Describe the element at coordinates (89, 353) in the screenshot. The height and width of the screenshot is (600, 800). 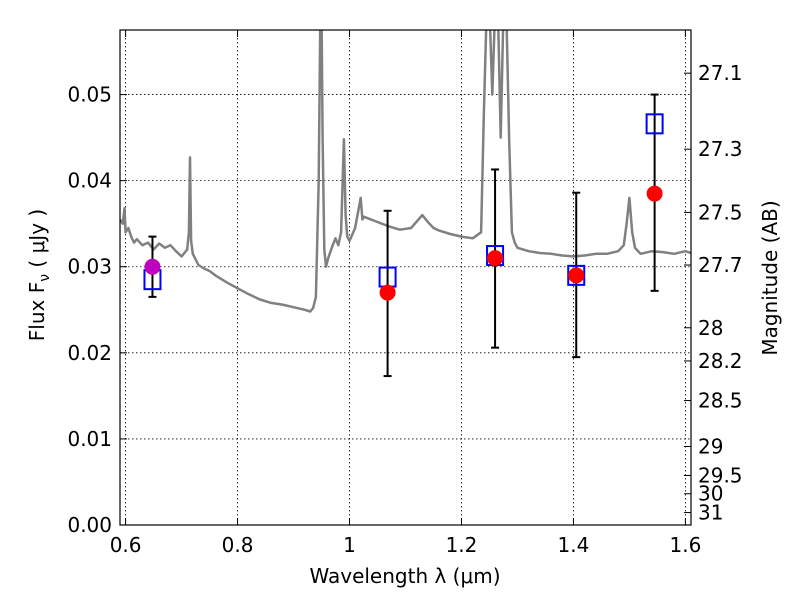
I see `y-tick-label: 0.02` at that location.